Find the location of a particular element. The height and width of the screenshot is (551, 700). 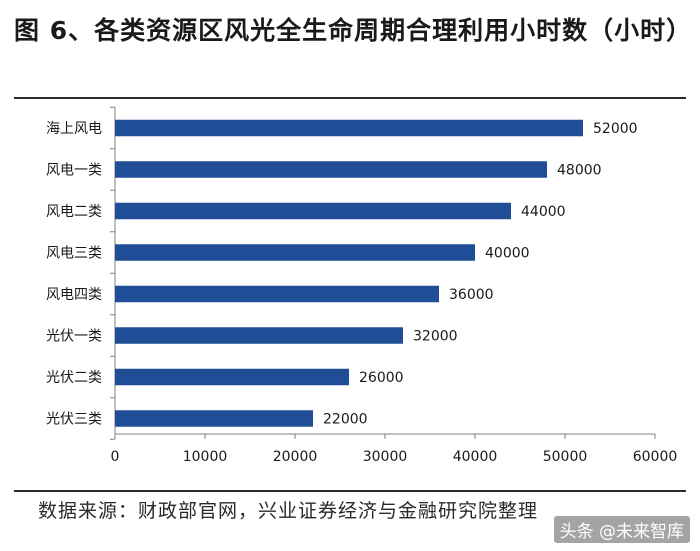

data-label: 48000 is located at coordinates (579, 171).